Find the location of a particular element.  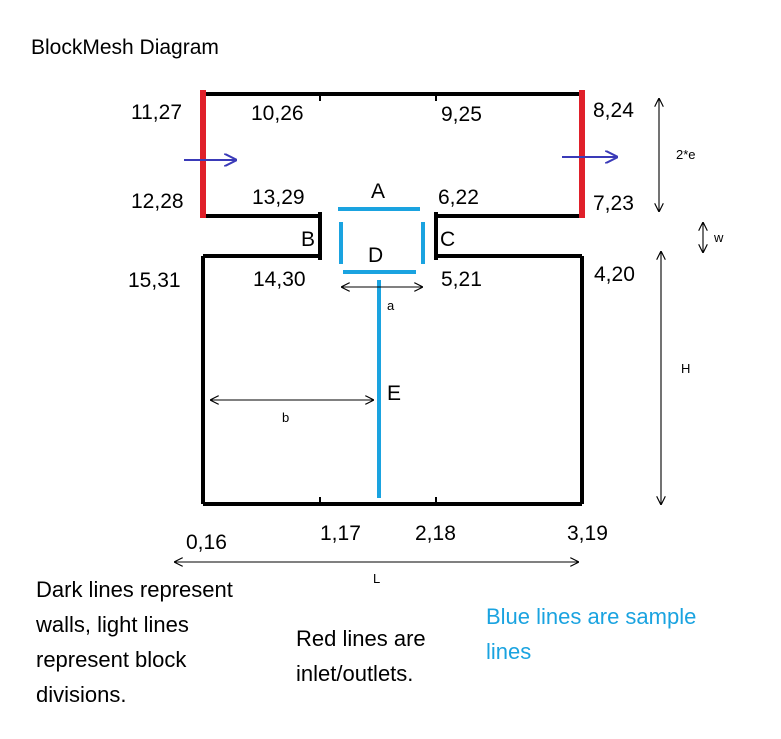

vertex-7-23: 7,23 is located at coordinates (613, 203).